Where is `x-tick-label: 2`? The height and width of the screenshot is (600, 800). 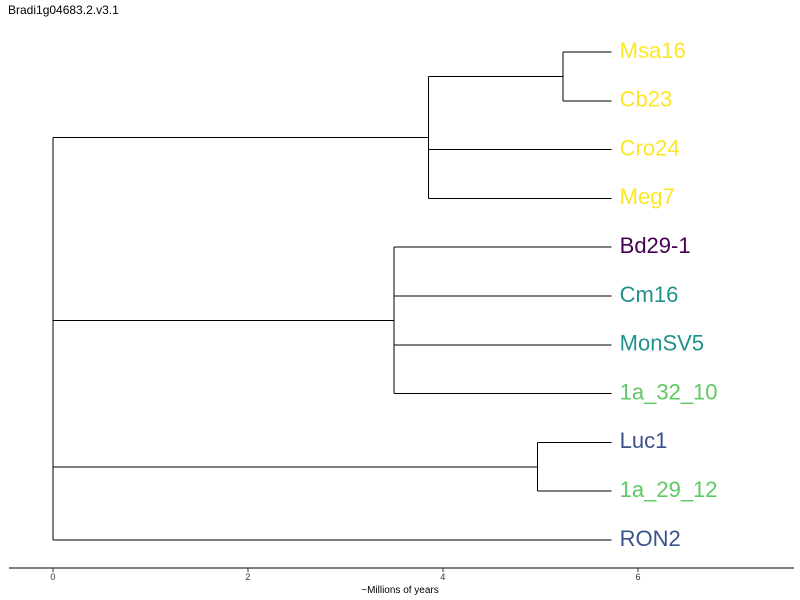 x-tick-label: 2 is located at coordinates (247, 577).